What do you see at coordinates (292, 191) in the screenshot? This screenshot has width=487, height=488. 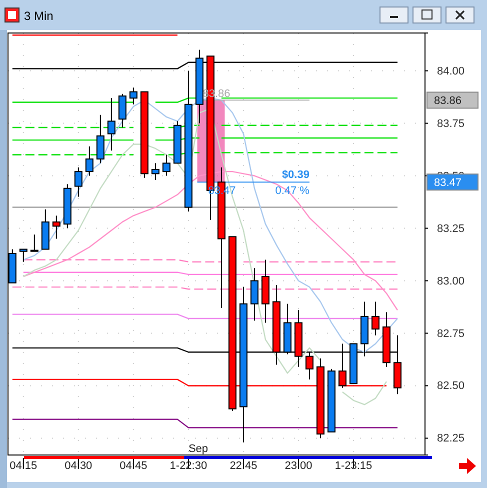 I see `annotation: 0.47 %` at bounding box center [292, 191].